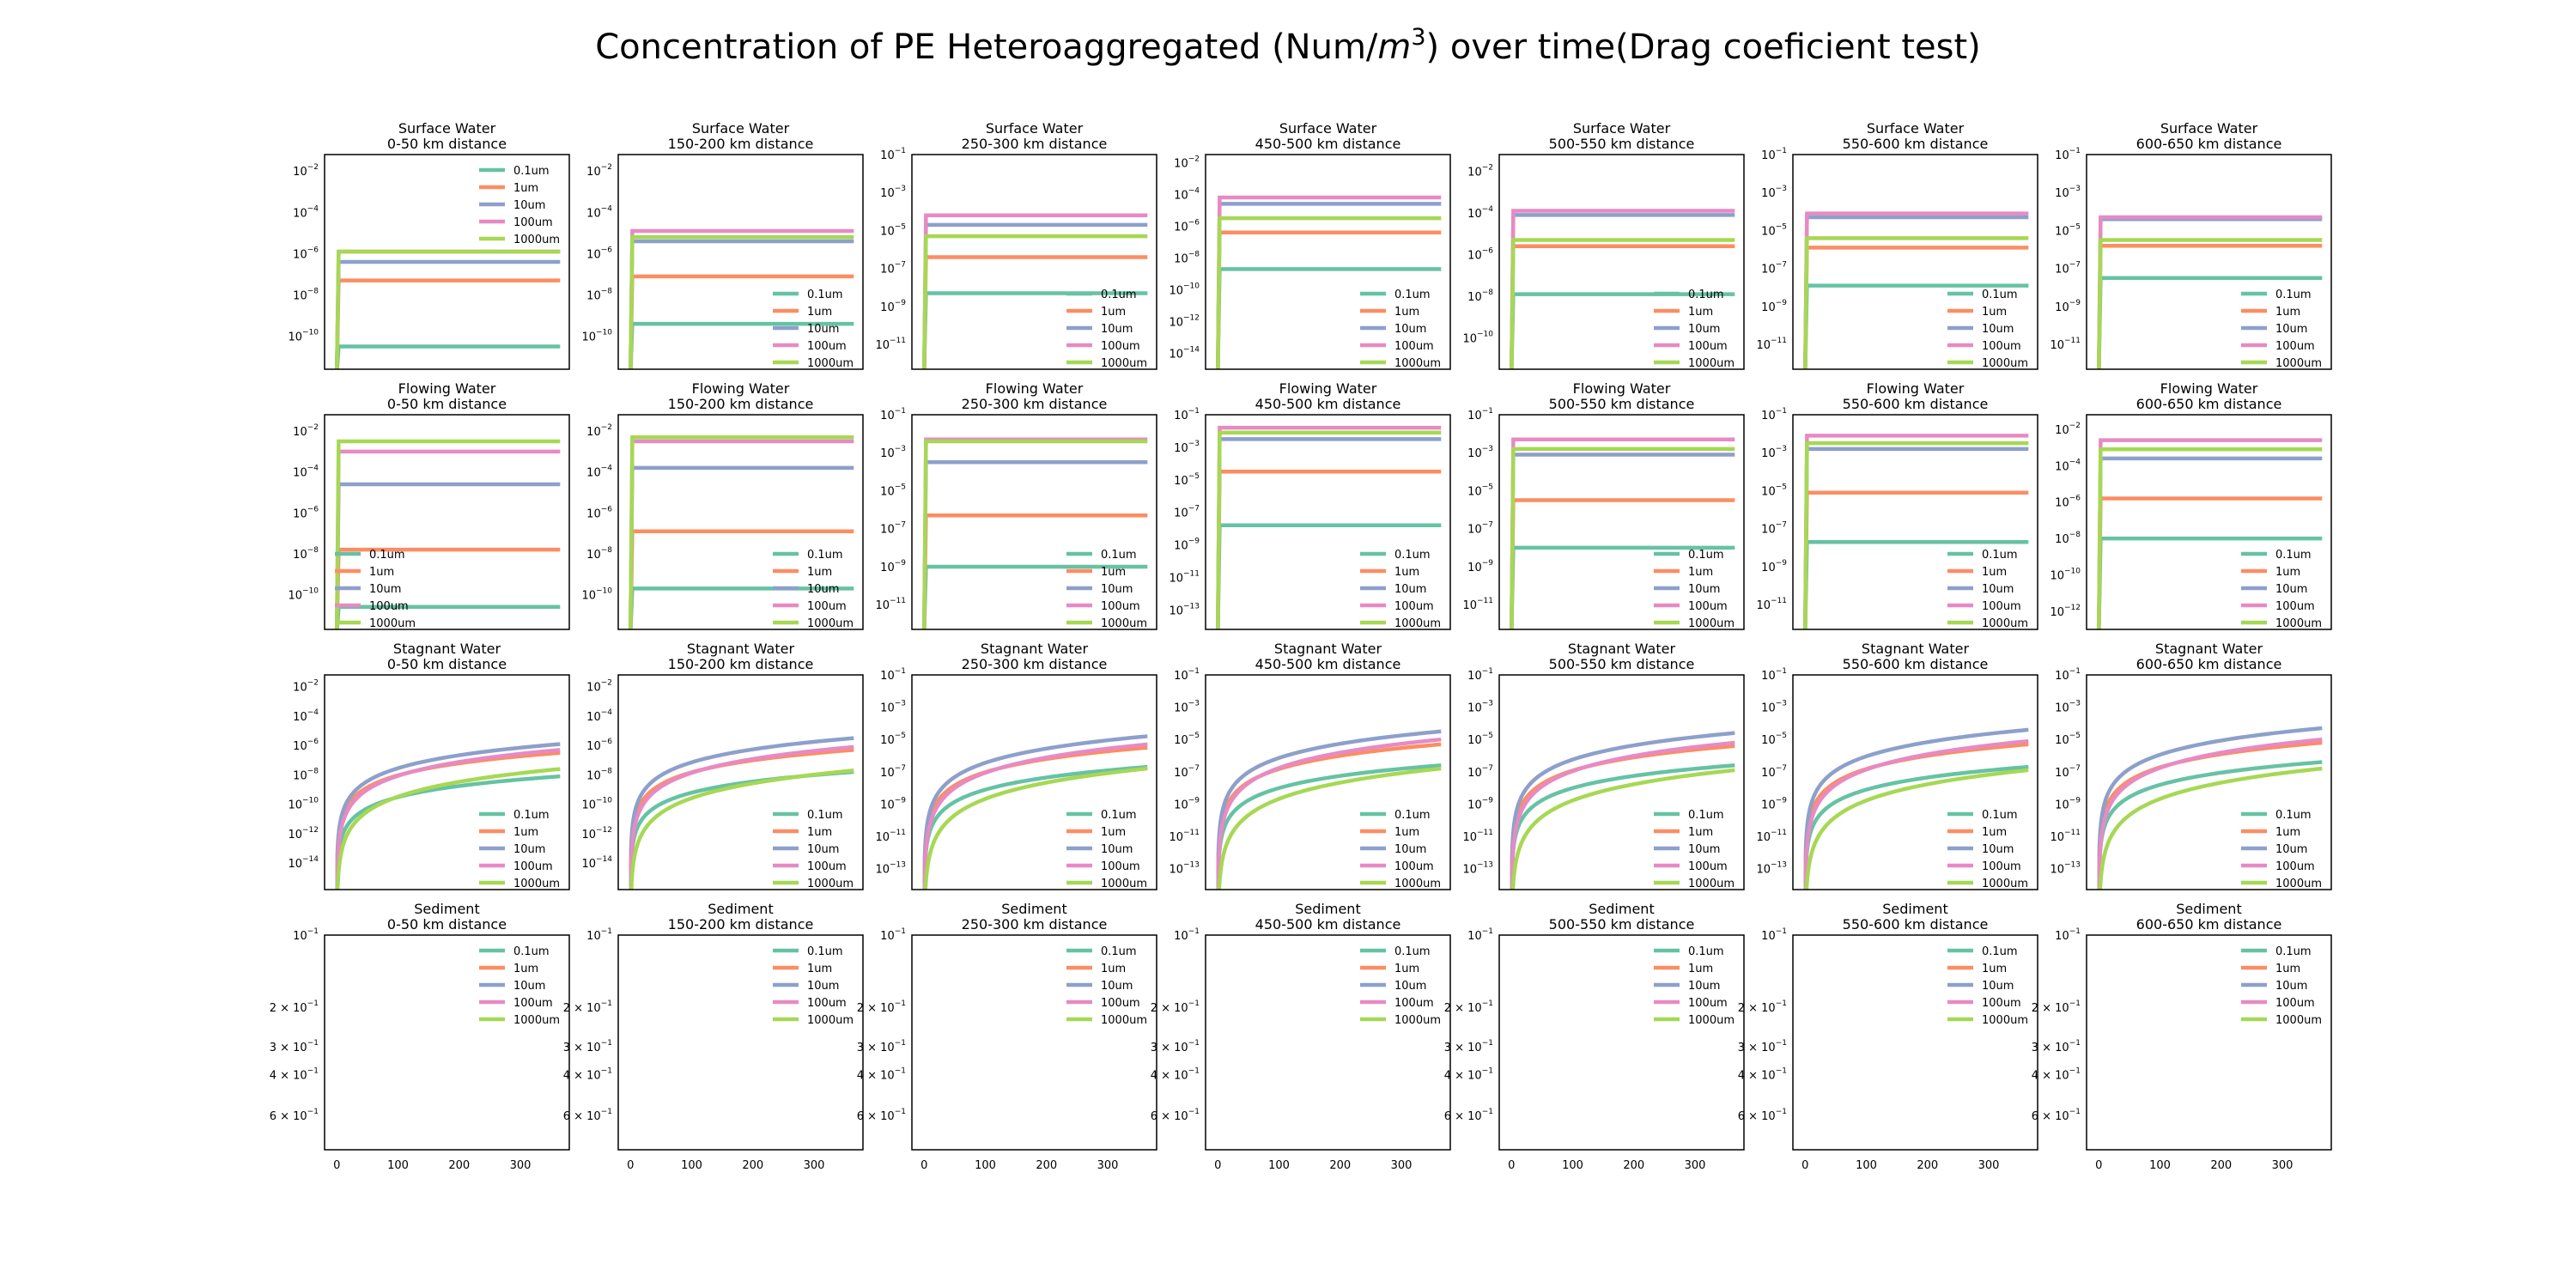 The image size is (2576, 1288). I want to click on y-tick-label: 10⁻⁴, so click(599, 716).